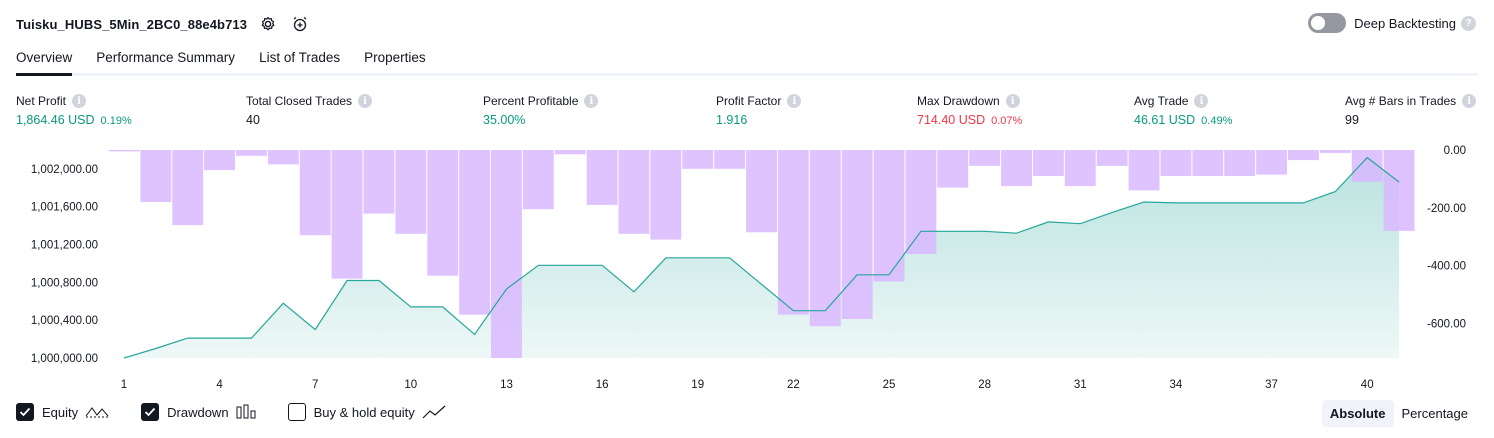 The height and width of the screenshot is (438, 1494). Describe the element at coordinates (132, 24) in the screenshot. I see `strategy-name: Tuisku_HUBS_5Min_2BC0_88e4b713` at that location.